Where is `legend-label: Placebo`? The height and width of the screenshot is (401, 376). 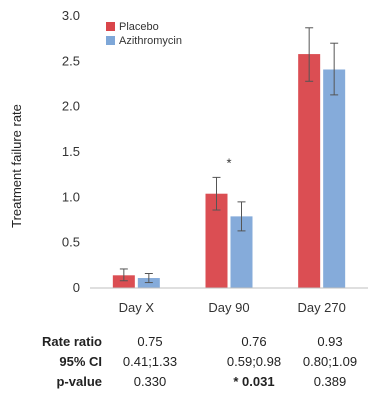 legend-label: Placebo is located at coordinates (139, 27).